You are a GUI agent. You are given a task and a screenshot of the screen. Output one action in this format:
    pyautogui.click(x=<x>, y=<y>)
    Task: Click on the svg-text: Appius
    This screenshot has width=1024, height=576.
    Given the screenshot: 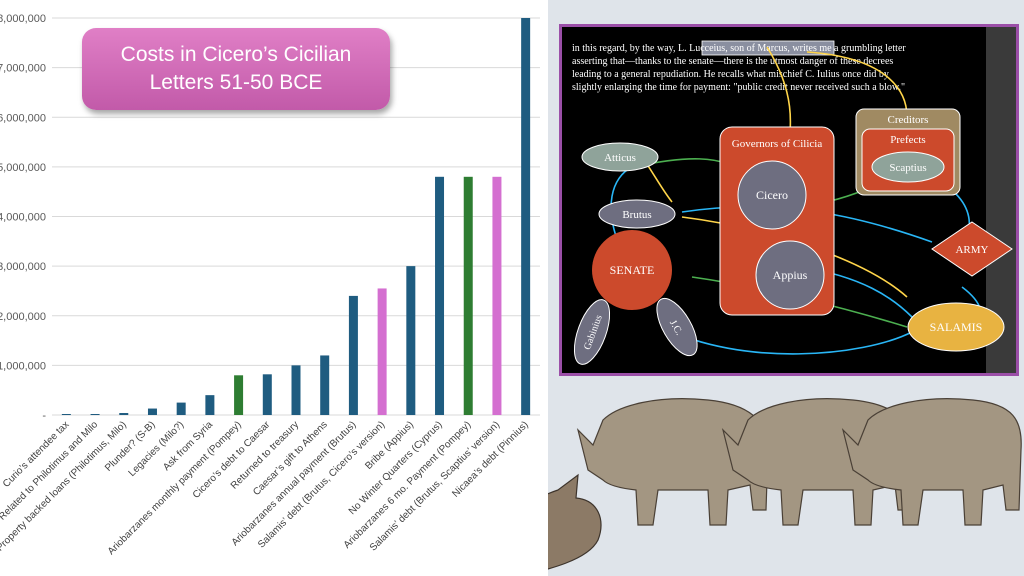 What is the action you would take?
    pyautogui.click(x=790, y=275)
    